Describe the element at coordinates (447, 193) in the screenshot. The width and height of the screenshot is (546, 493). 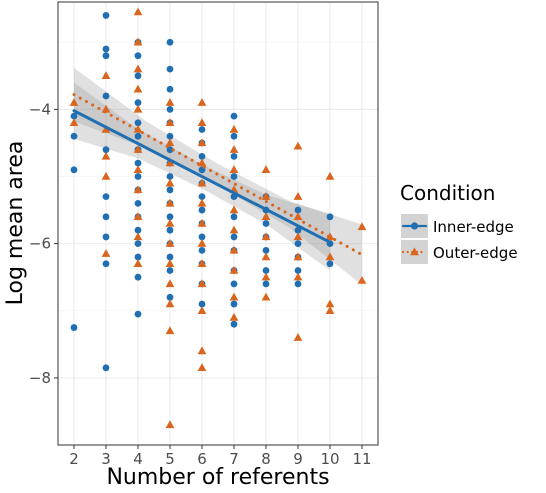
I see `legend-title: Condition` at that location.